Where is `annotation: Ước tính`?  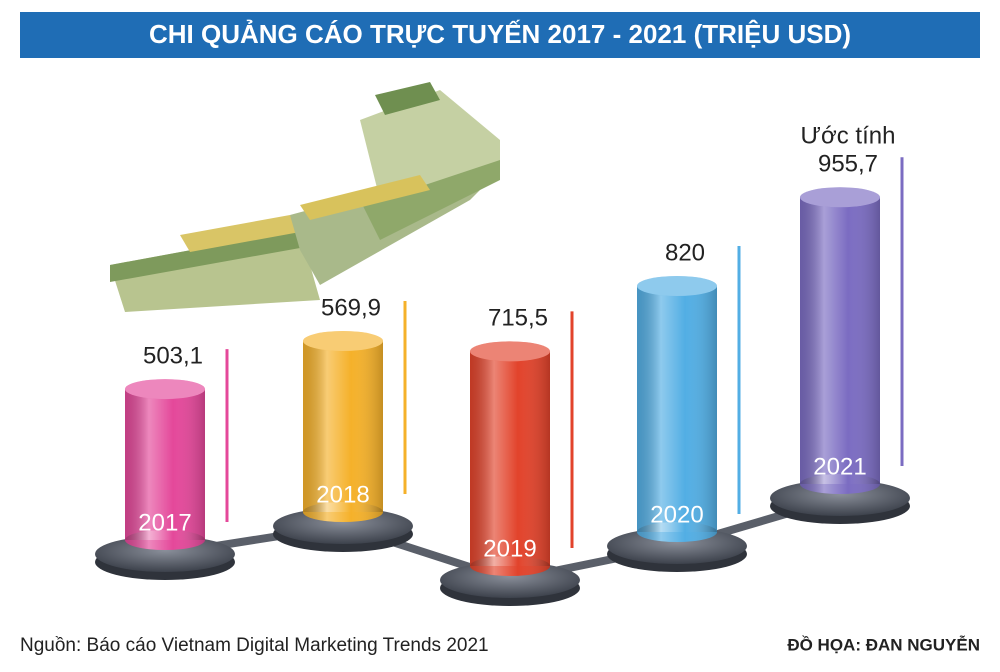 annotation: Ước tính is located at coordinates (848, 136).